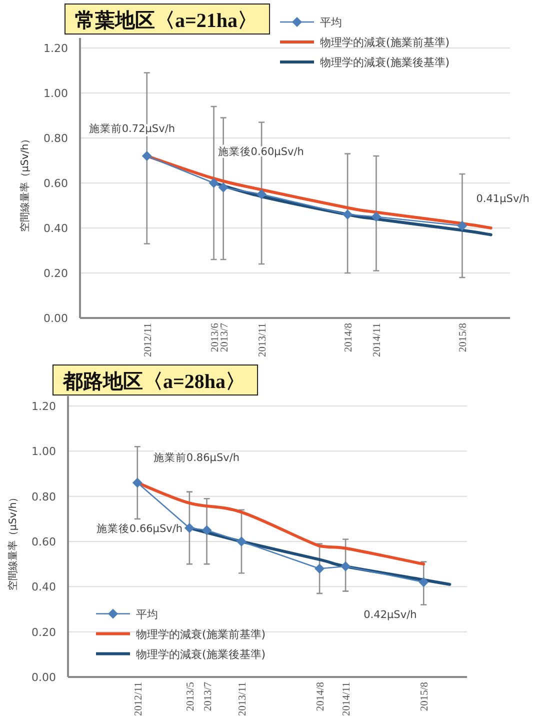 This screenshot has height=722, width=541. What do you see at coordinates (503, 198) in the screenshot?
I see `annotation: 0.41μSv/h` at bounding box center [503, 198].